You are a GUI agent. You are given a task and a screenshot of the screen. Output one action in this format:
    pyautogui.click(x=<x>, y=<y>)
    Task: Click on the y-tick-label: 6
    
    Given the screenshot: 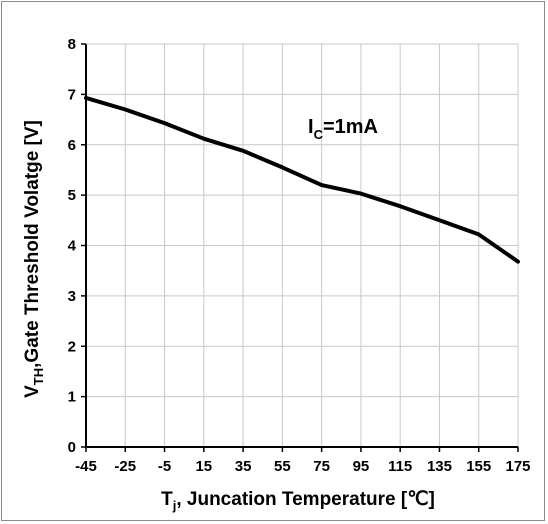 What is the action you would take?
    pyautogui.click(x=72, y=145)
    